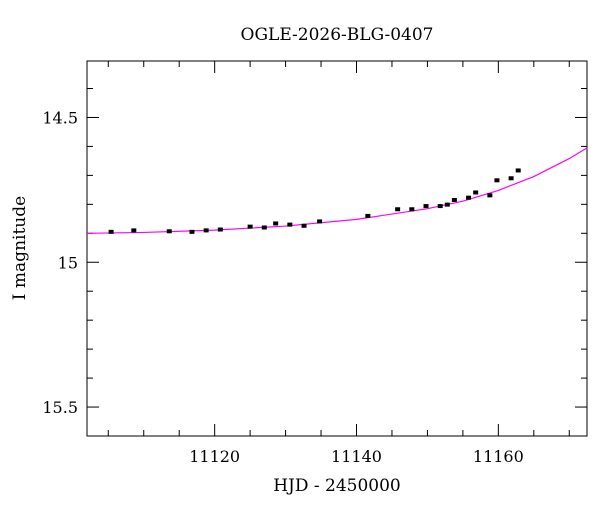  What do you see at coordinates (356, 456) in the screenshot?
I see `x-tick-label: 11140` at bounding box center [356, 456].